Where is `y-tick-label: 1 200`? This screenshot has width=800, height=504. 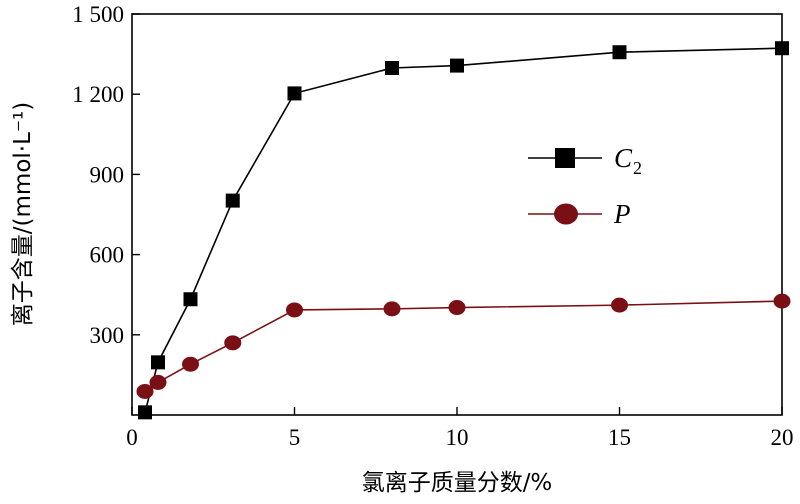 y-tick-label: 1 200 is located at coordinates (98, 94).